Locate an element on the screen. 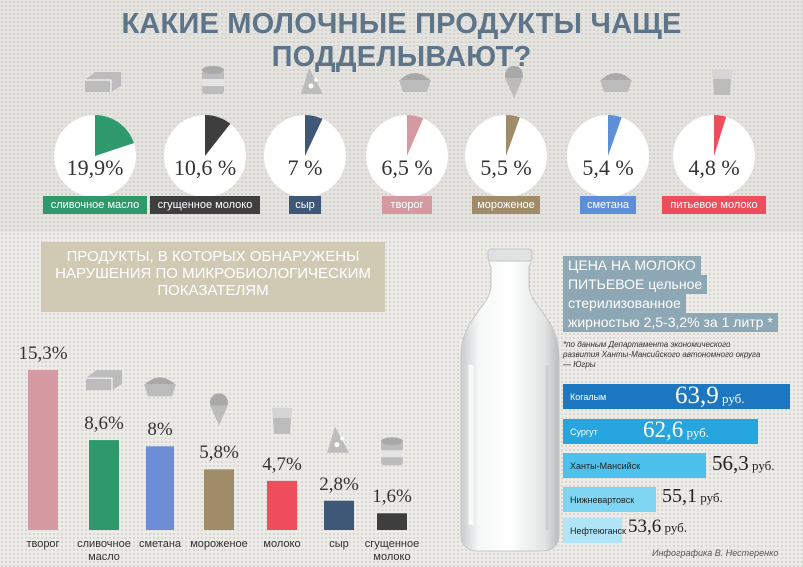 The width and height of the screenshot is (803, 567). bar-product-icon-glass is located at coordinates (282, 420).